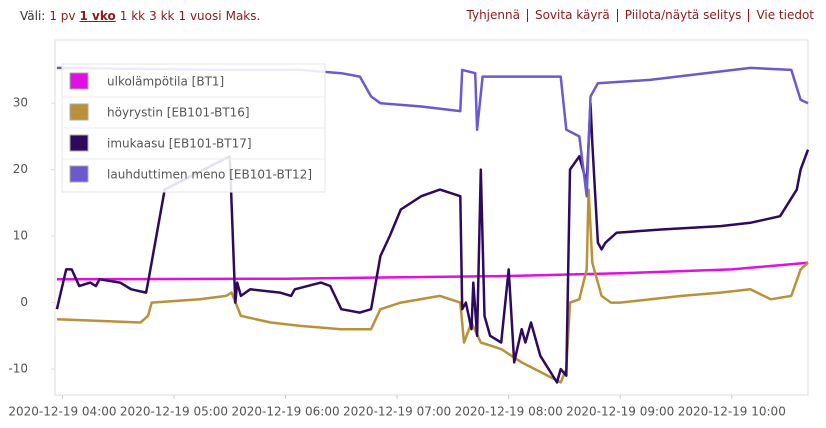  I want to click on x-tick-label: 2020-12-19 08:00, so click(509, 412).